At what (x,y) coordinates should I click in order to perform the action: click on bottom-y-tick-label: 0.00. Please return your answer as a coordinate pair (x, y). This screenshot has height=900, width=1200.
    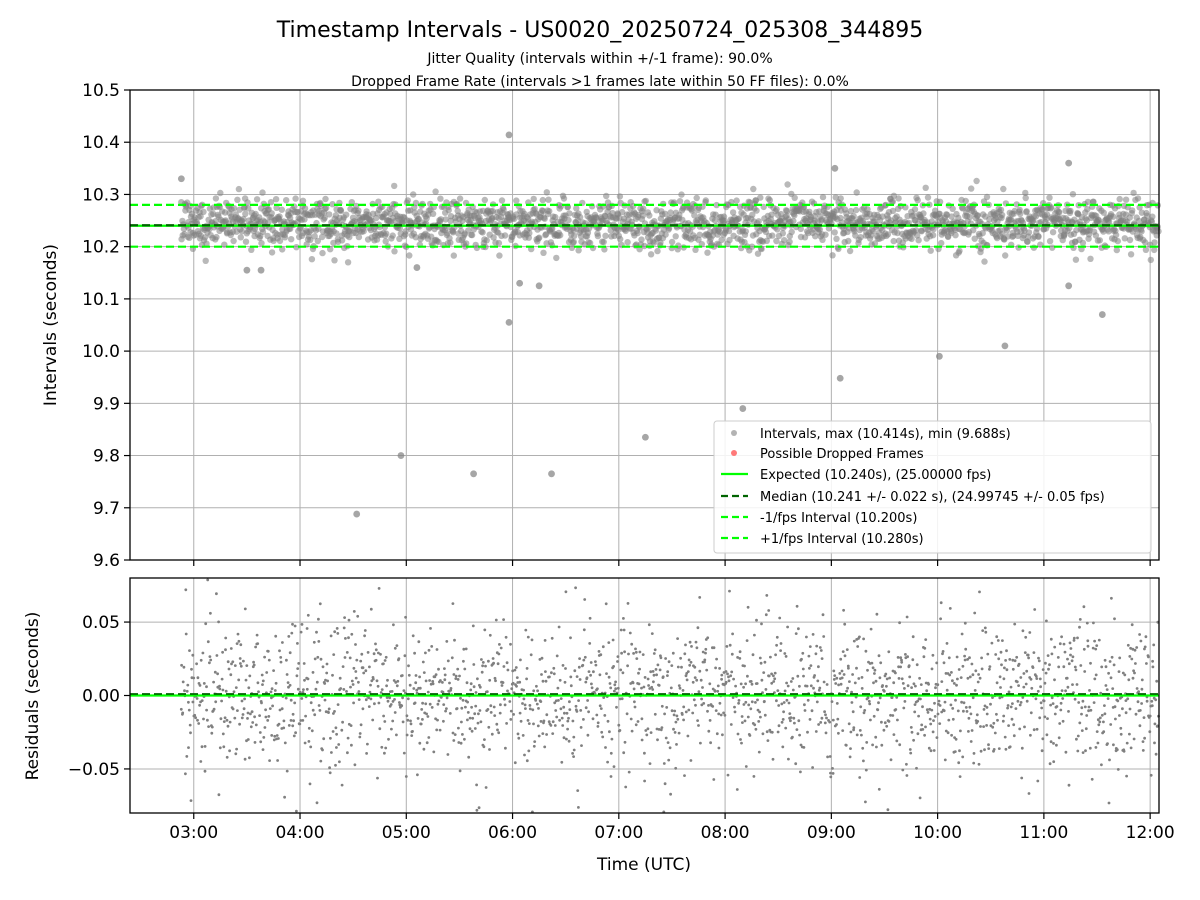
    Looking at the image, I should click on (101, 697).